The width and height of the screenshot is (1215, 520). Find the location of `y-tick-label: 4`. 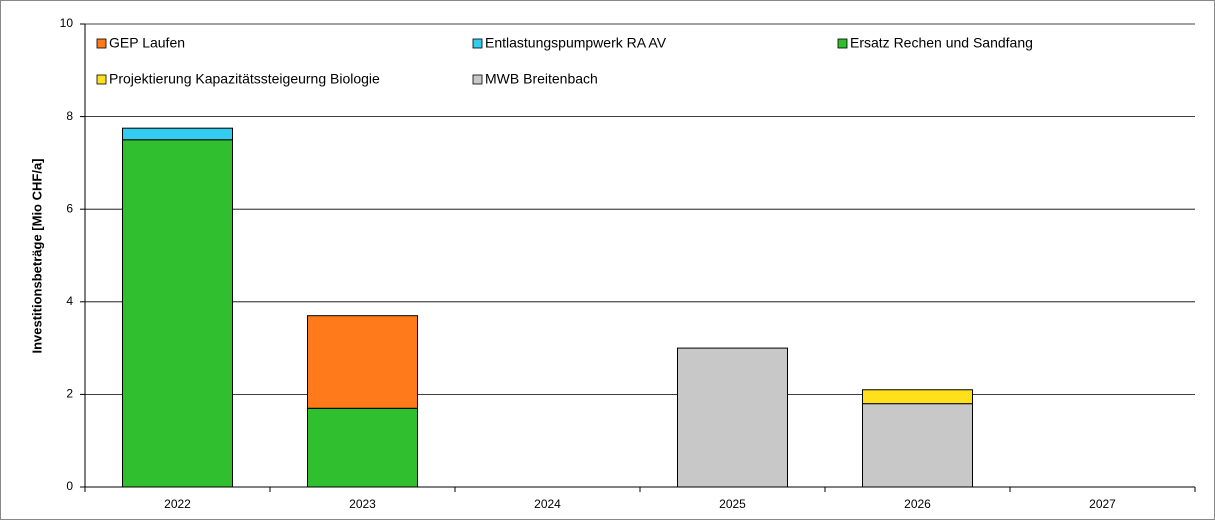

y-tick-label: 4 is located at coordinates (69, 301).